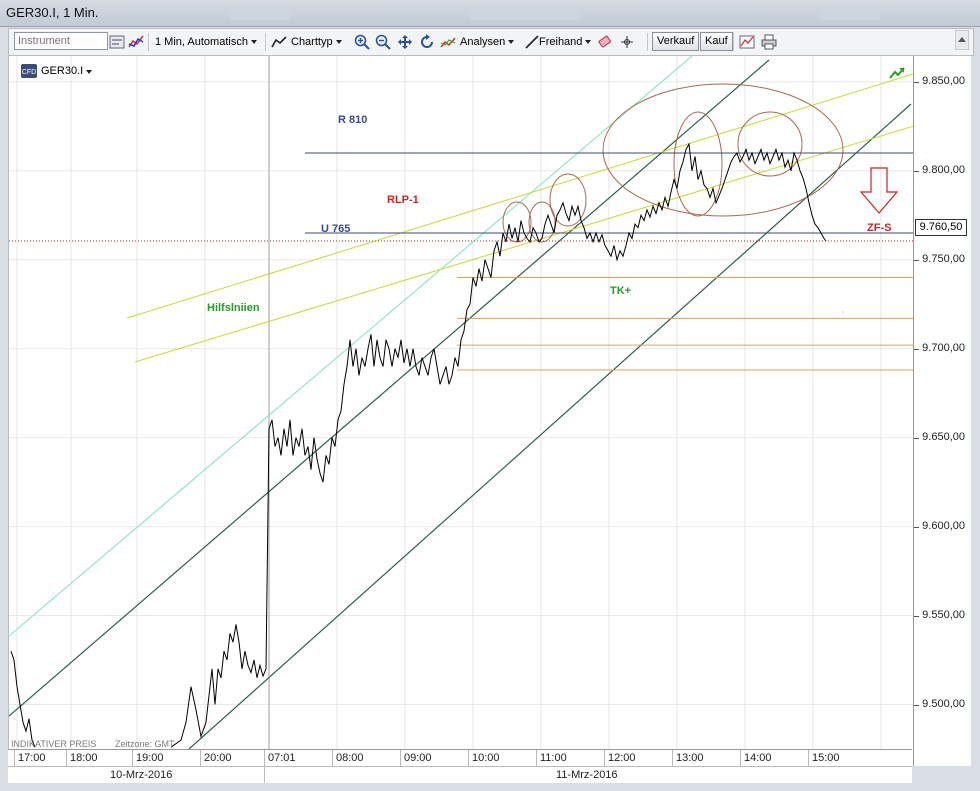 Image resolution: width=980 pixels, height=791 pixels. I want to click on svg-text: CFD, so click(29, 72).